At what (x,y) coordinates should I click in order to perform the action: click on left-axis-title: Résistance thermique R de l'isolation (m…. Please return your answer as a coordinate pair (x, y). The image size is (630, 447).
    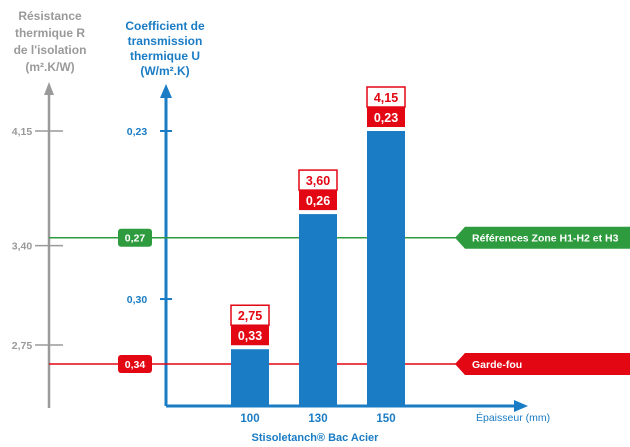
    Looking at the image, I should click on (50, 41).